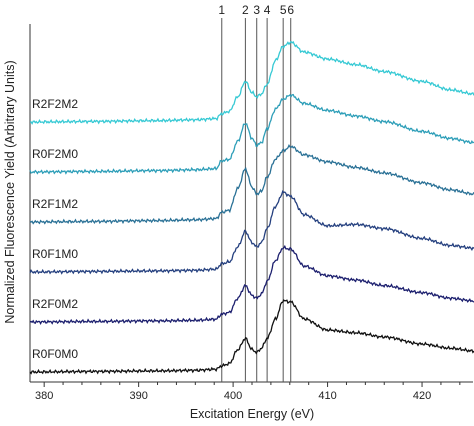 The image size is (474, 426). What do you see at coordinates (252, 414) in the screenshot?
I see `x-axis-title: Excitation Energy (eV)` at bounding box center [252, 414].